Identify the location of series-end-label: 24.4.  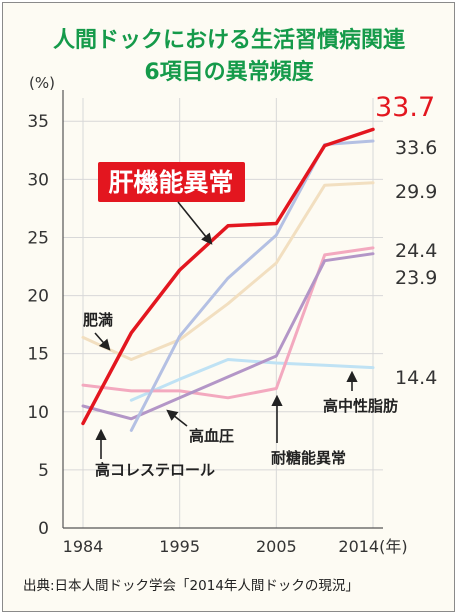
(416, 251).